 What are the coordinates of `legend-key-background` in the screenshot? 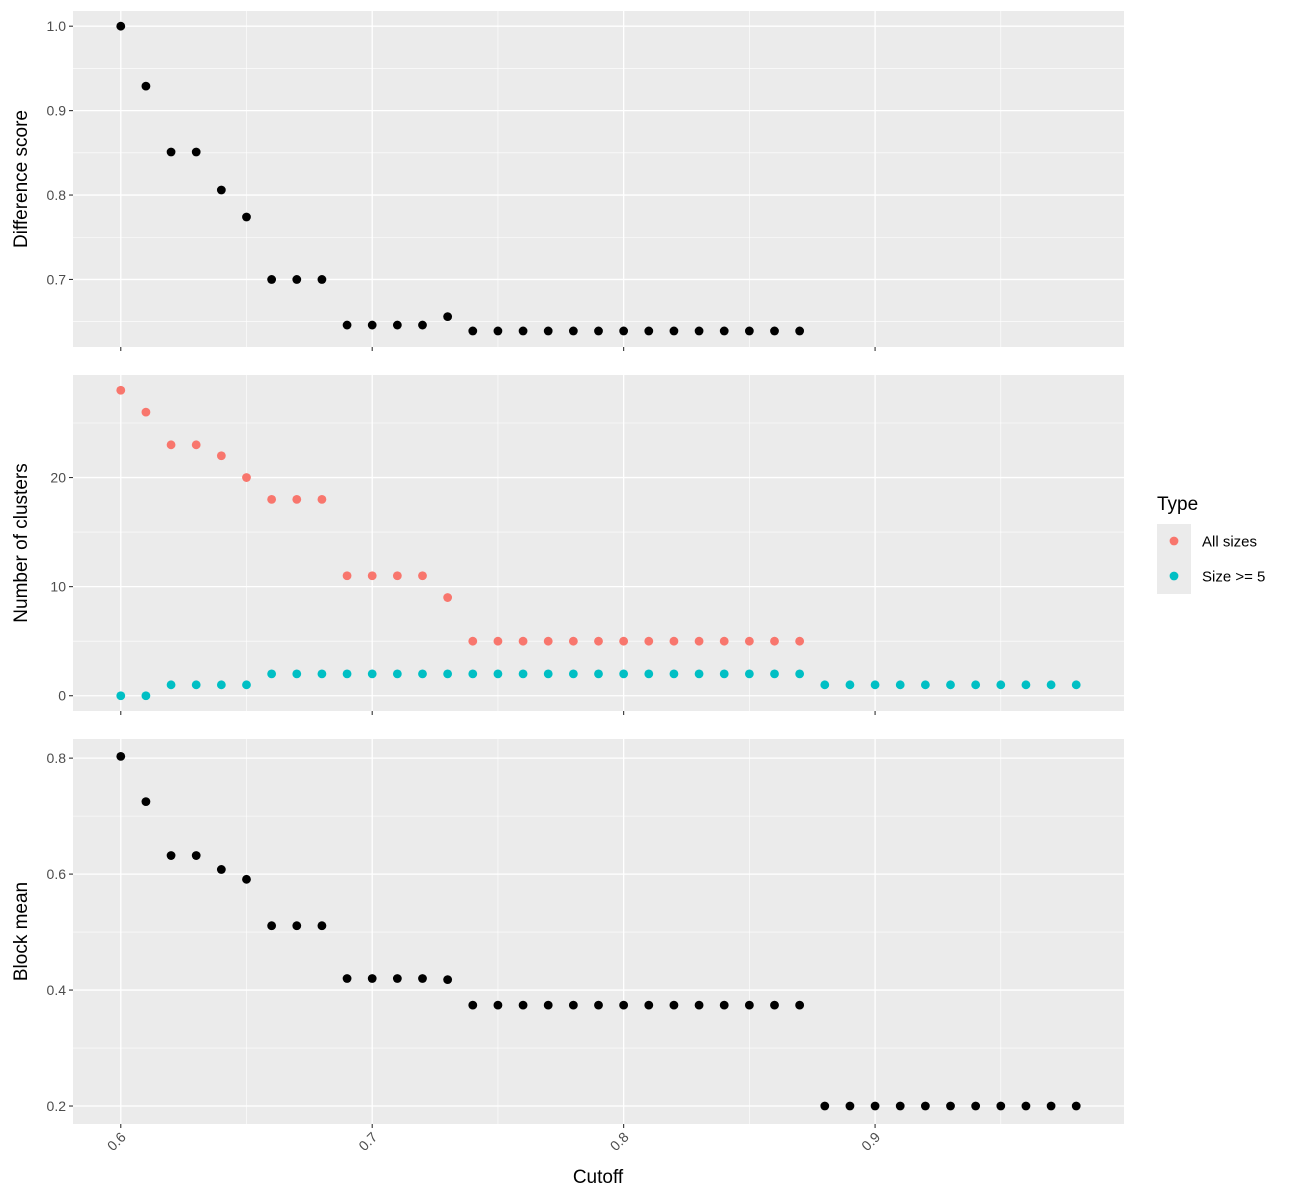 It's located at (1174, 559).